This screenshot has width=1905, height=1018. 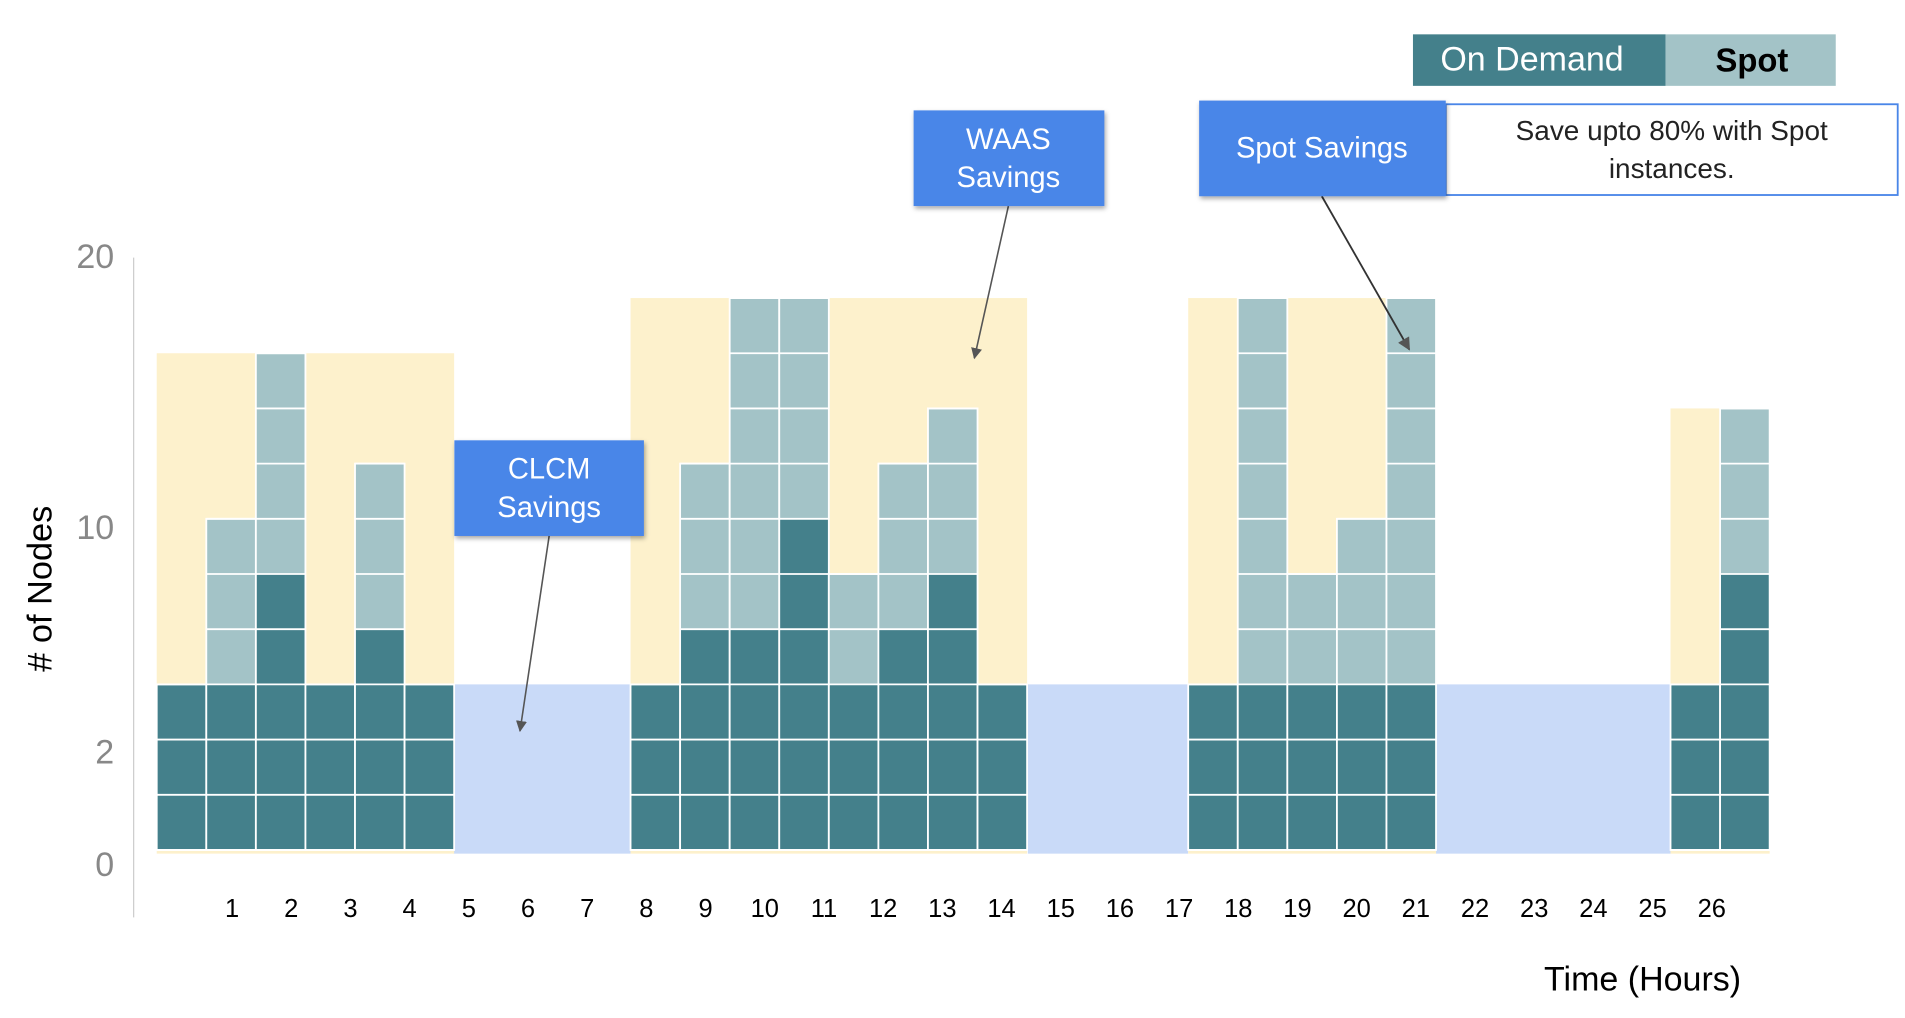 I want to click on x-tick-label: 15, so click(x=1061, y=909).